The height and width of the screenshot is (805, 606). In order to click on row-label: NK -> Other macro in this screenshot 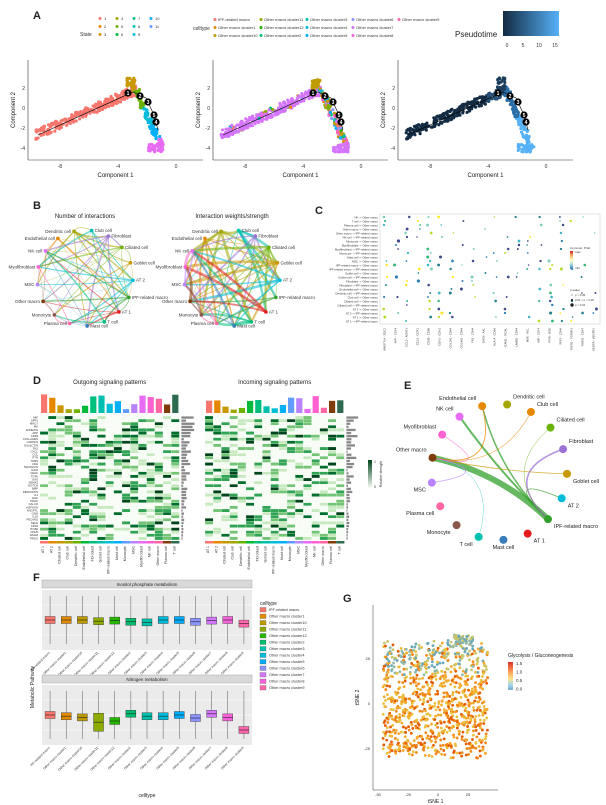, I will do `click(366, 218)`.